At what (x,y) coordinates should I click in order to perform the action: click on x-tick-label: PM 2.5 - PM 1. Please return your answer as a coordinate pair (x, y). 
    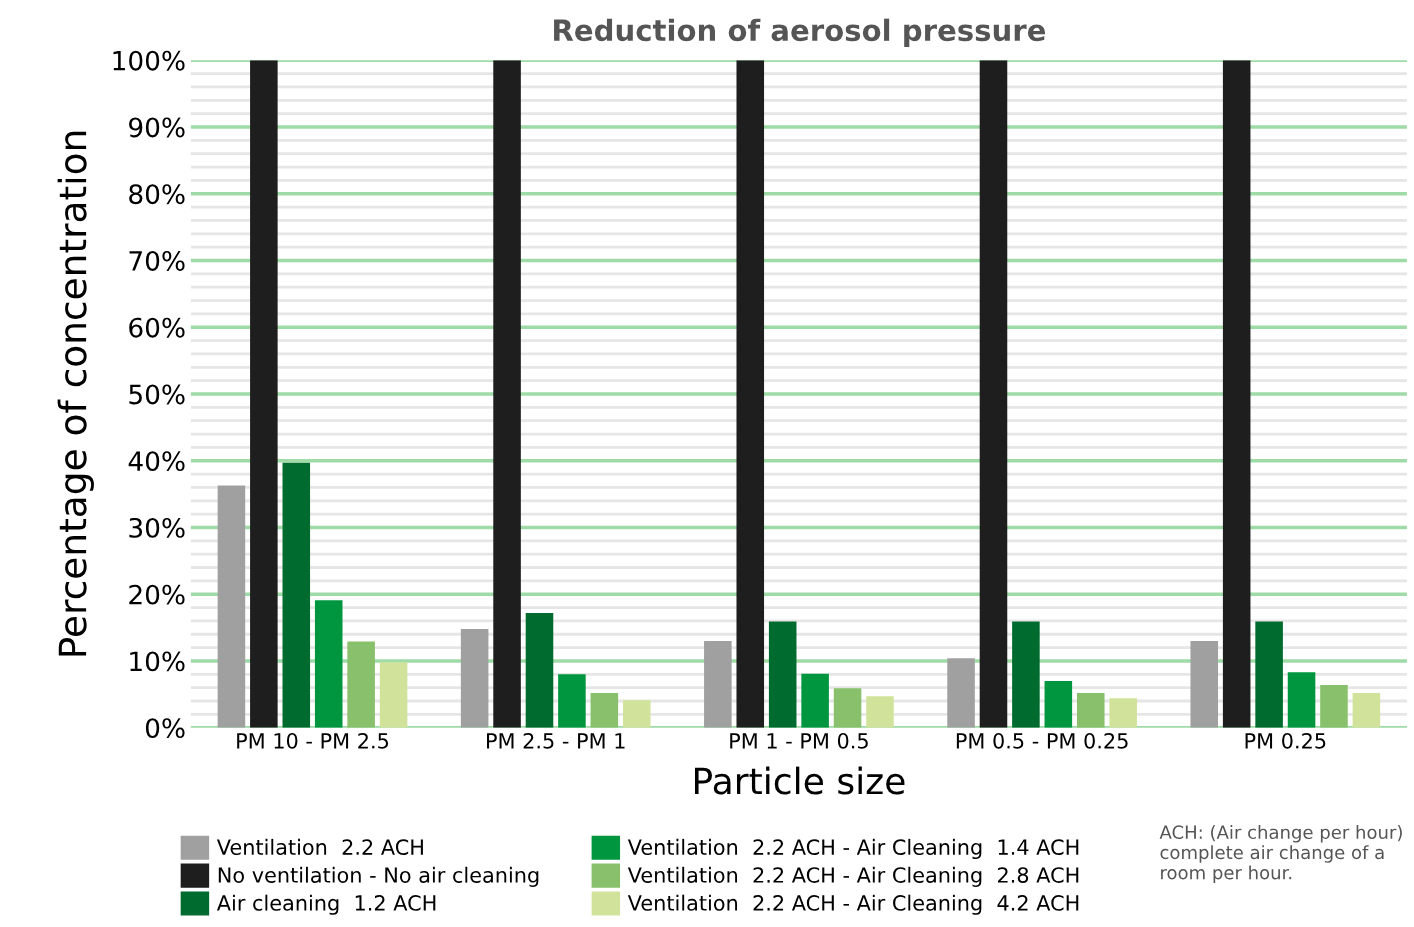
    Looking at the image, I should click on (556, 740).